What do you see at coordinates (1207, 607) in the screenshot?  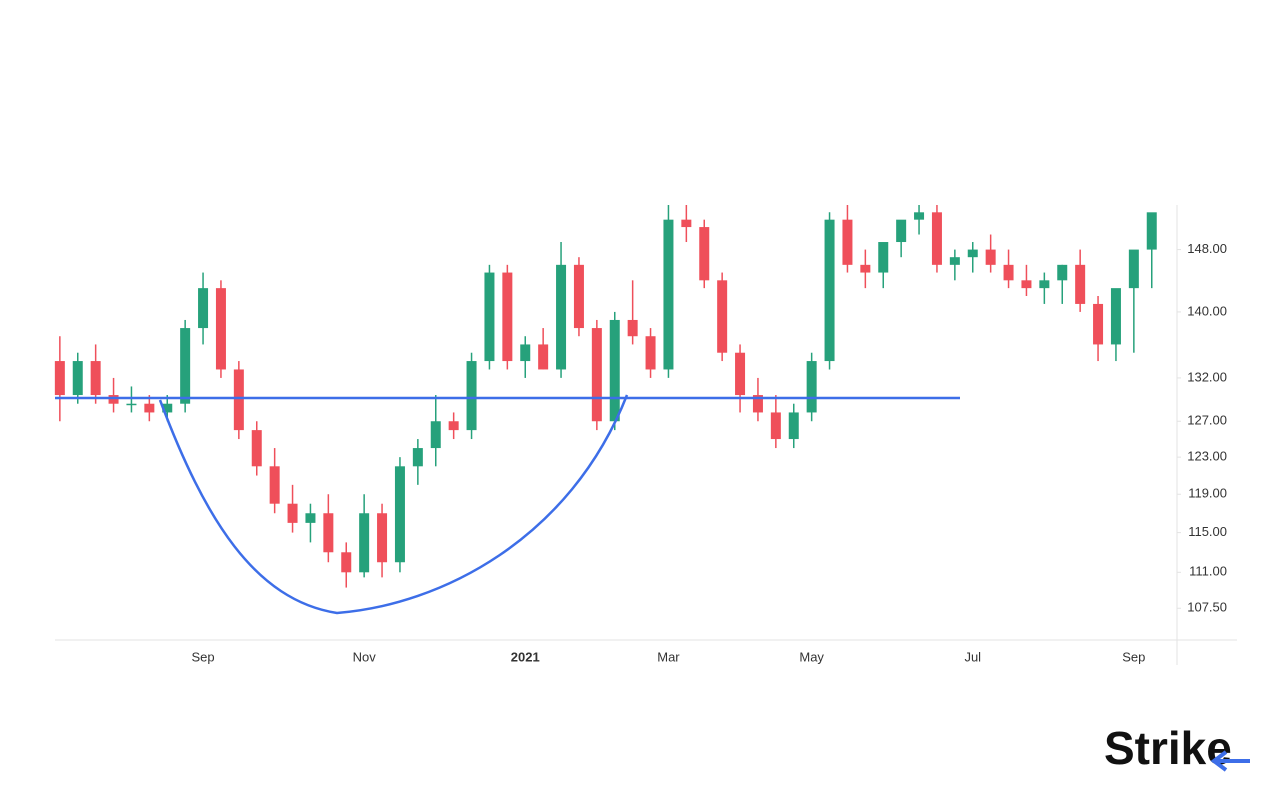 I see `y-tick-label: 107.50` at bounding box center [1207, 607].